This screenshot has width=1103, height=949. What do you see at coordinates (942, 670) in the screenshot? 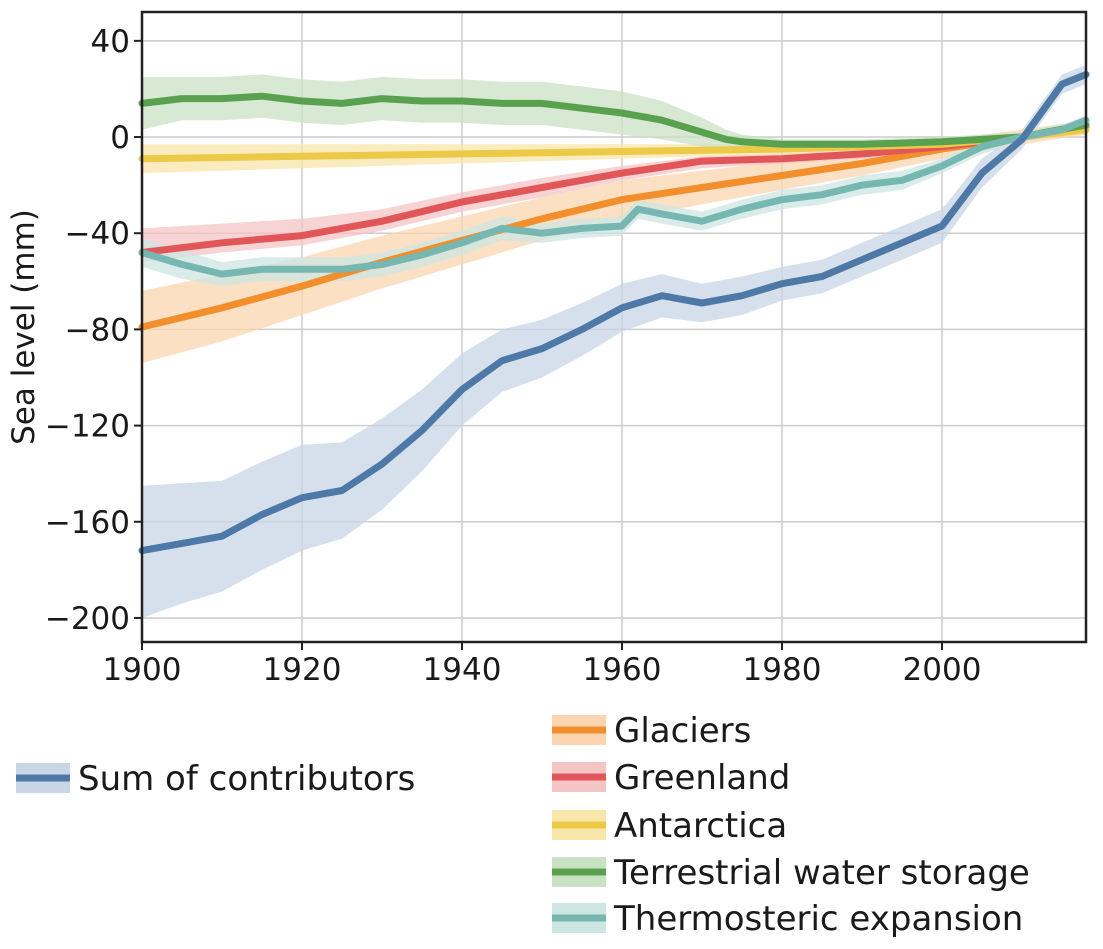
I see `x-tick-label: 2000` at bounding box center [942, 670].